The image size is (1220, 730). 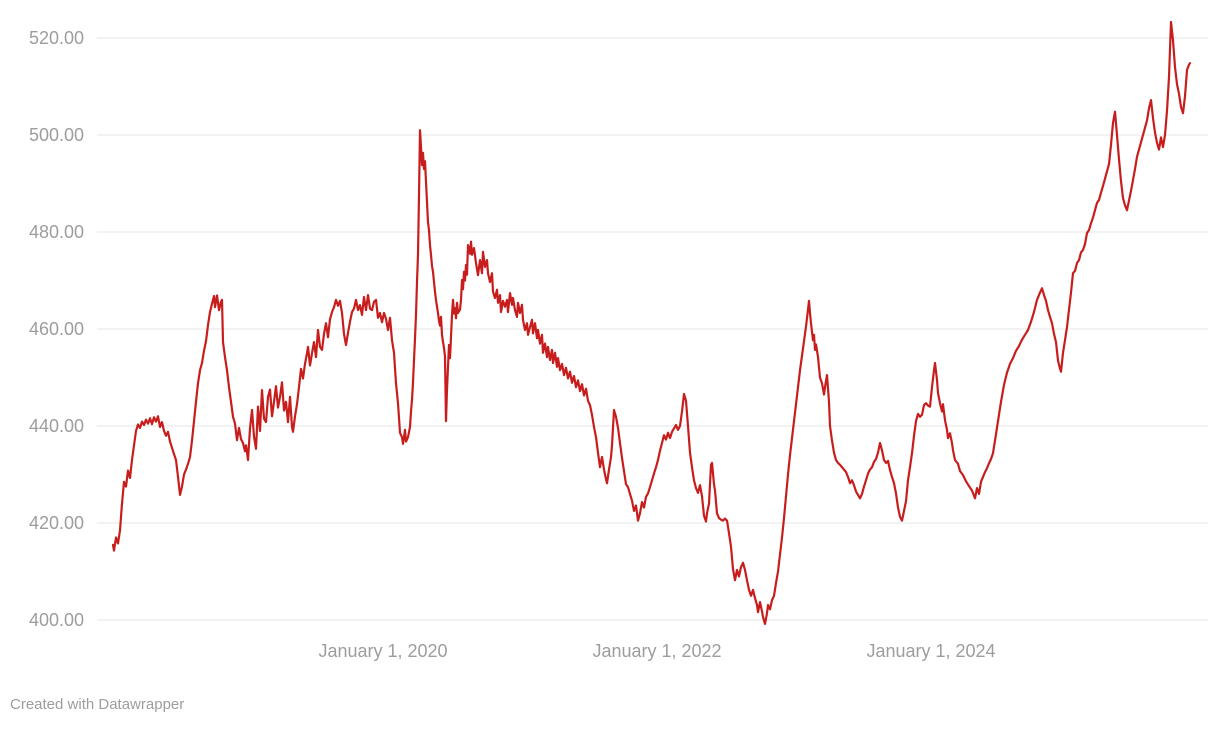 What do you see at coordinates (97, 704) in the screenshot?
I see `datawrapper-attribution-link: Created with Datawrapper` at bounding box center [97, 704].